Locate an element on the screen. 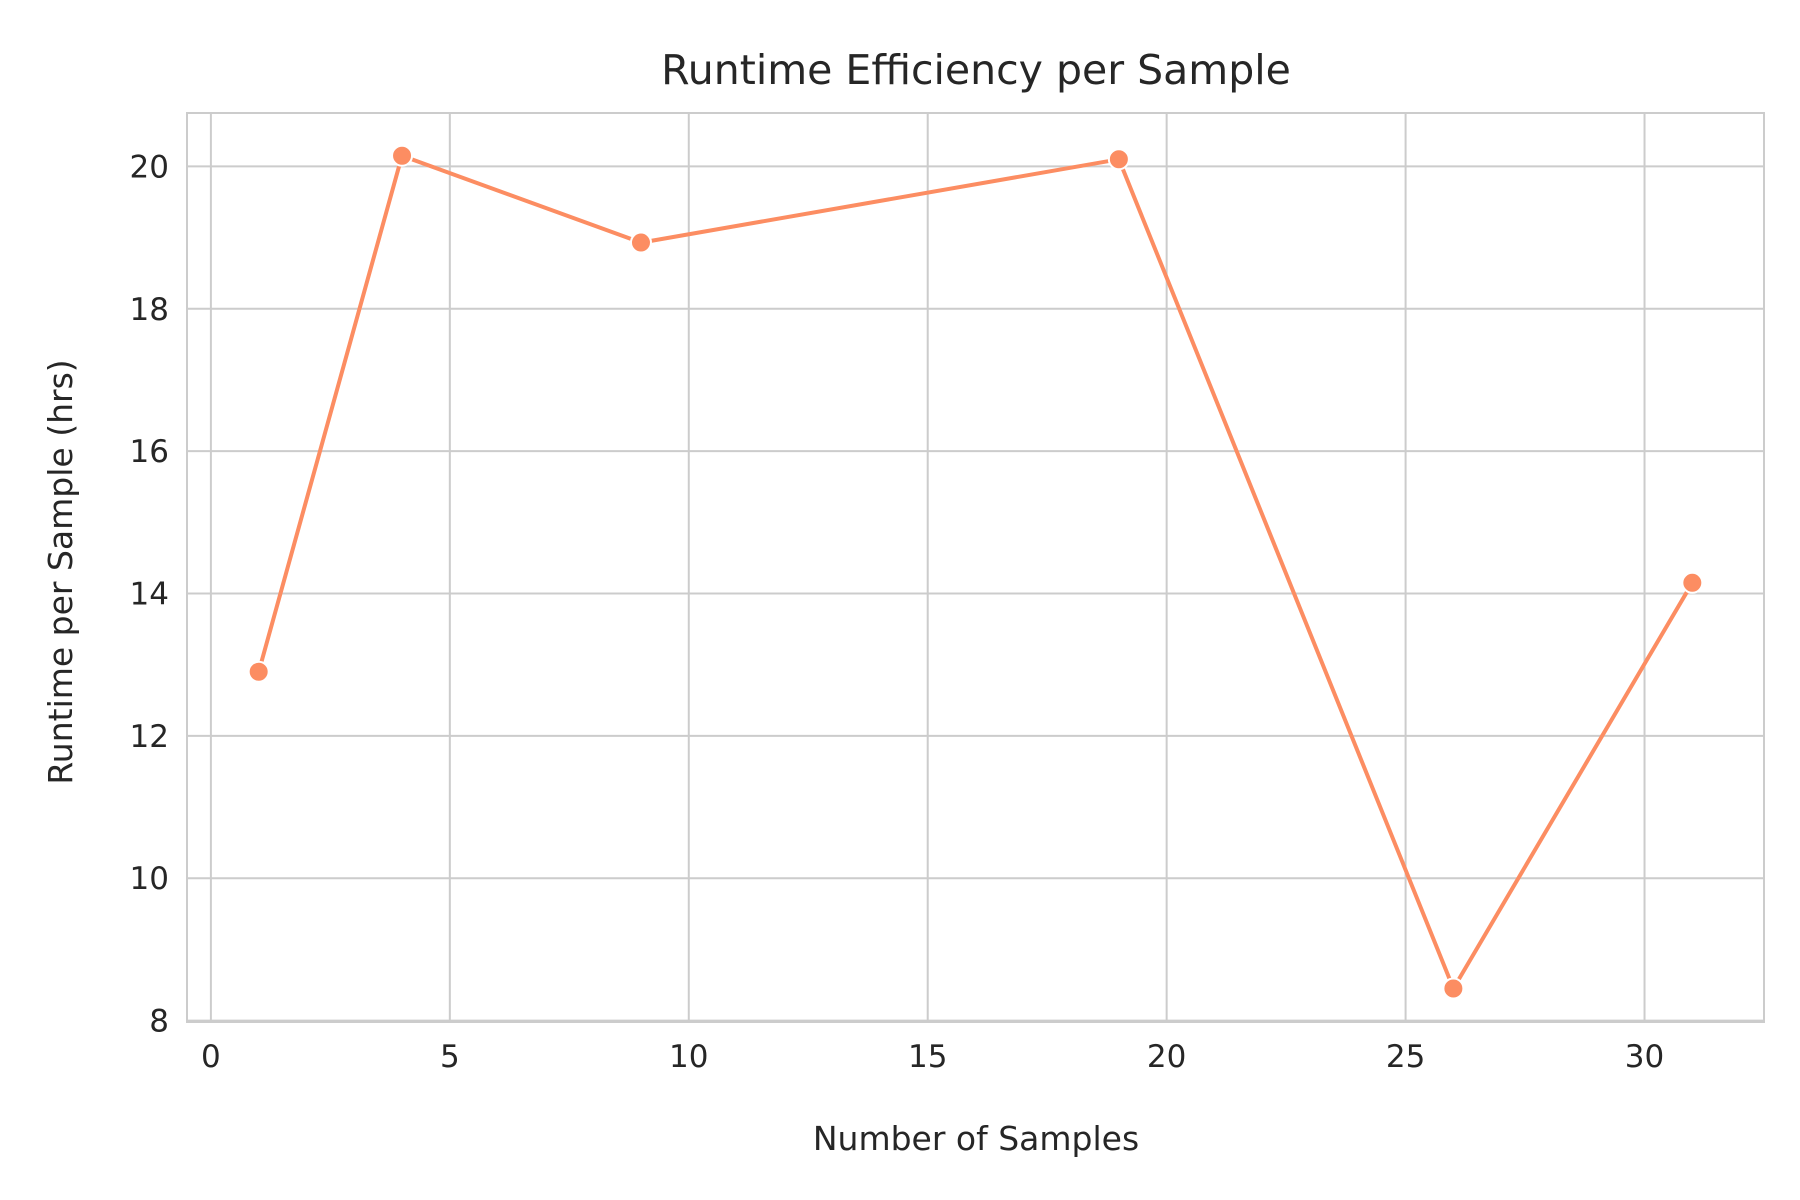 The image size is (1800, 1200). y-axis-title: Runtime per Sample (hrs) is located at coordinates (60, 571).